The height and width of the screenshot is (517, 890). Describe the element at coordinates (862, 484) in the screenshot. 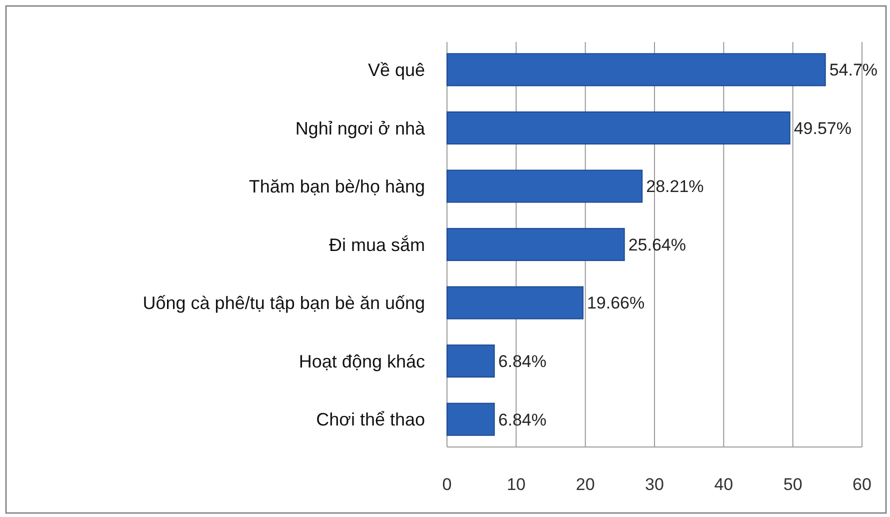

I see `x-tick-label: 60` at that location.